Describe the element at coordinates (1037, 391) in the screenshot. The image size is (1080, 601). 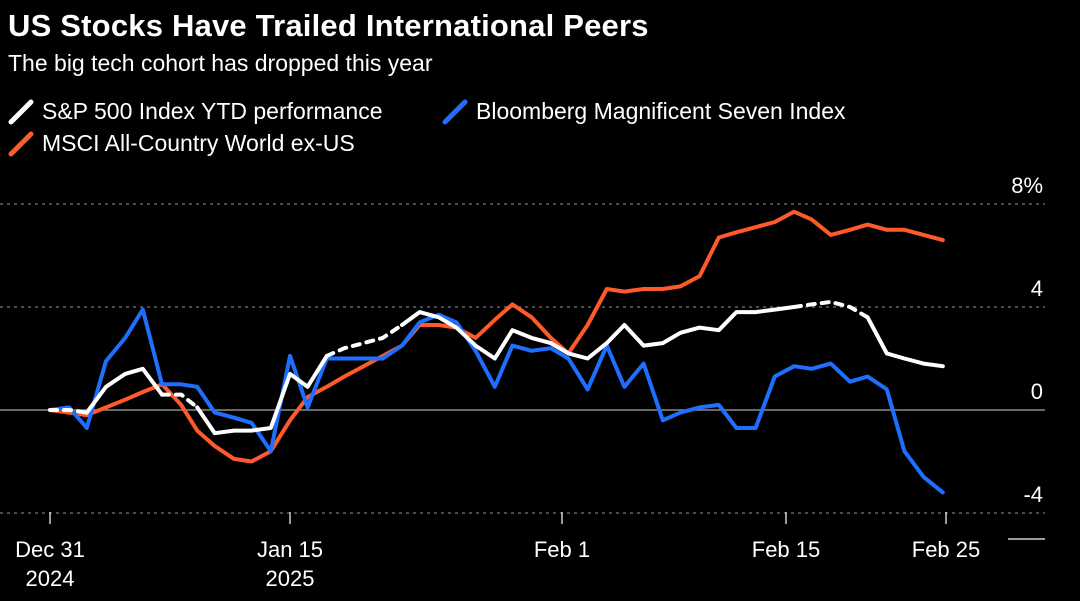
I see `y-tick-label: 0` at that location.